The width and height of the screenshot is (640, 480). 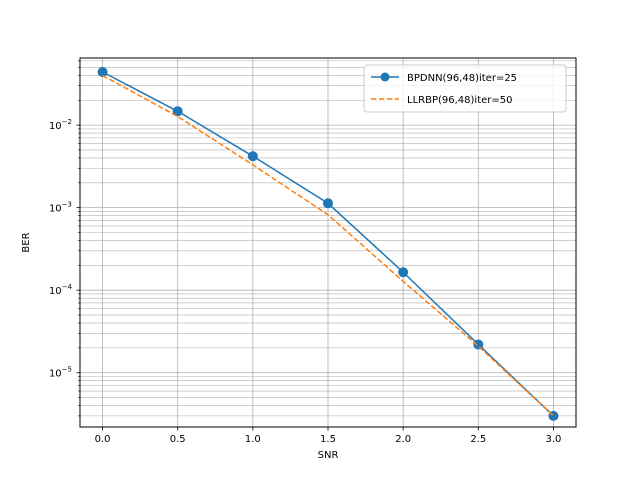 What do you see at coordinates (60, 208) in the screenshot?
I see `y-tick-label: 10⁻³` at bounding box center [60, 208].